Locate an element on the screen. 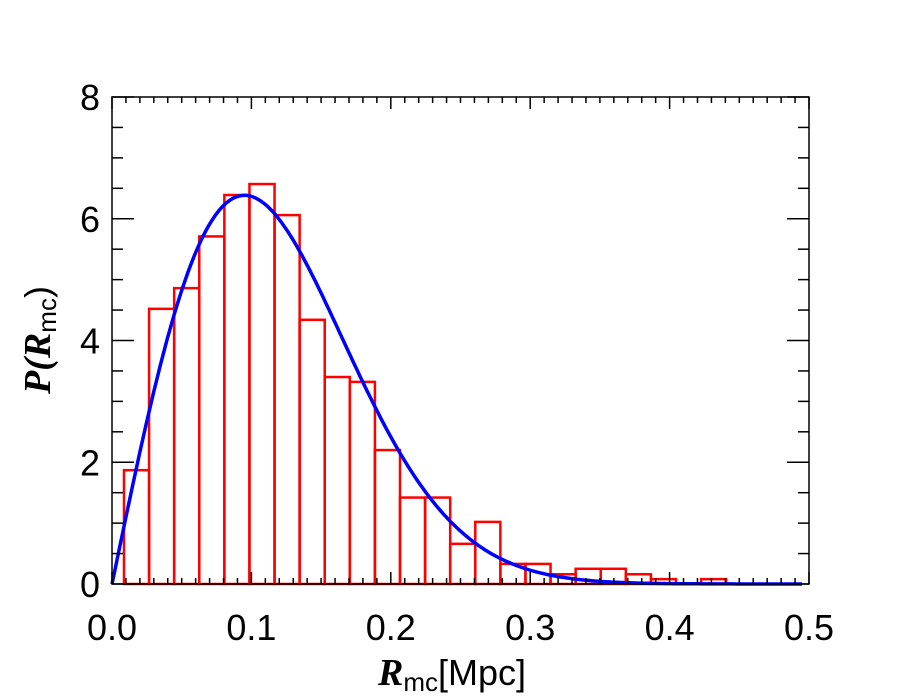  y-tick-labels: 0 2 4 6 8 is located at coordinates (90, 341).